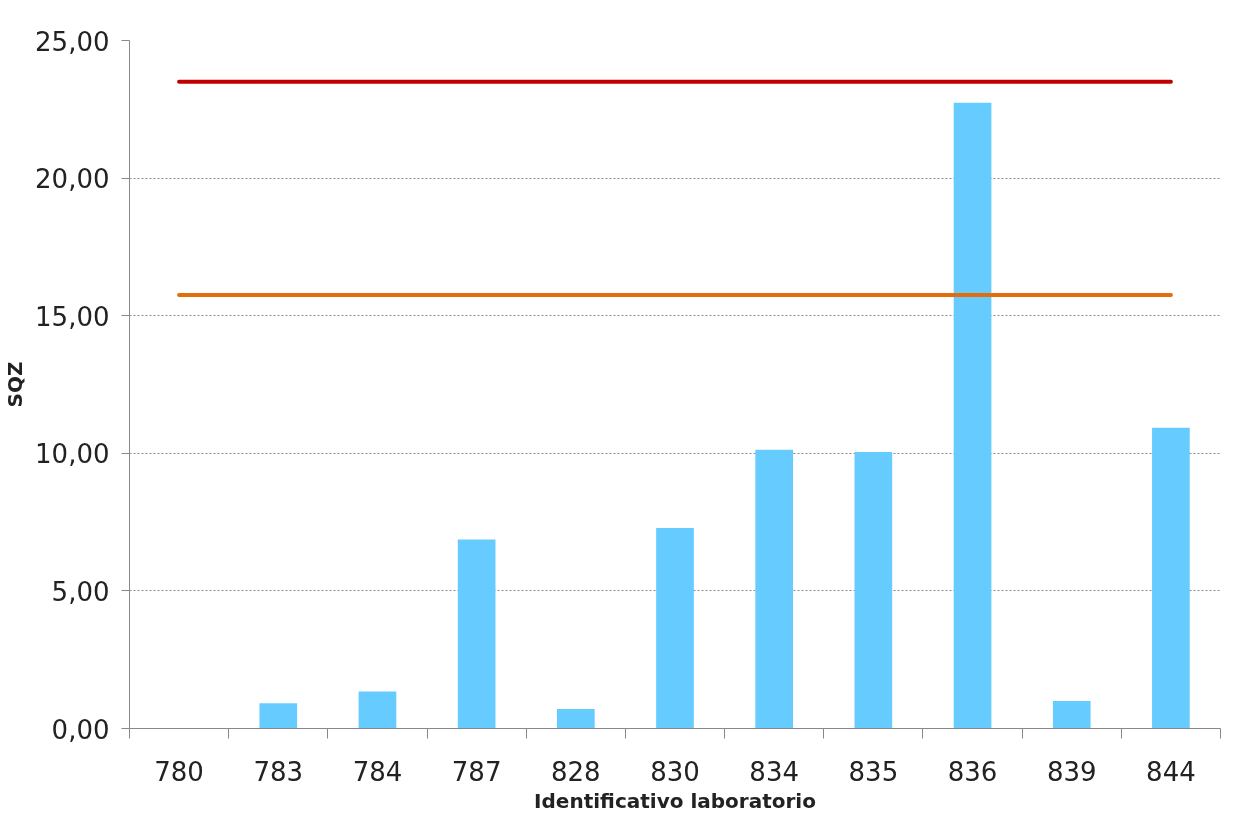  What do you see at coordinates (179, 771) in the screenshot?
I see `x-tick-label: 780` at bounding box center [179, 771].